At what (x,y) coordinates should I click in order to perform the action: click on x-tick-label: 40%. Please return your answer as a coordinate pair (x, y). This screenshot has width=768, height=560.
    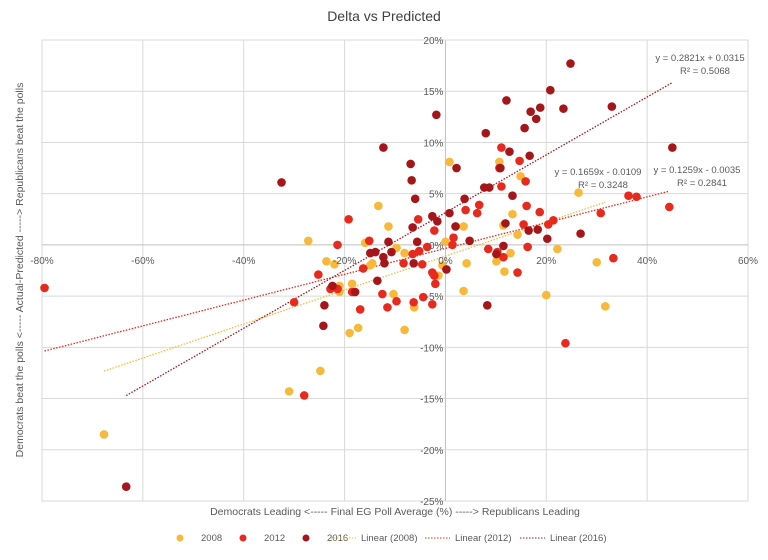
    Looking at the image, I should click on (647, 261).